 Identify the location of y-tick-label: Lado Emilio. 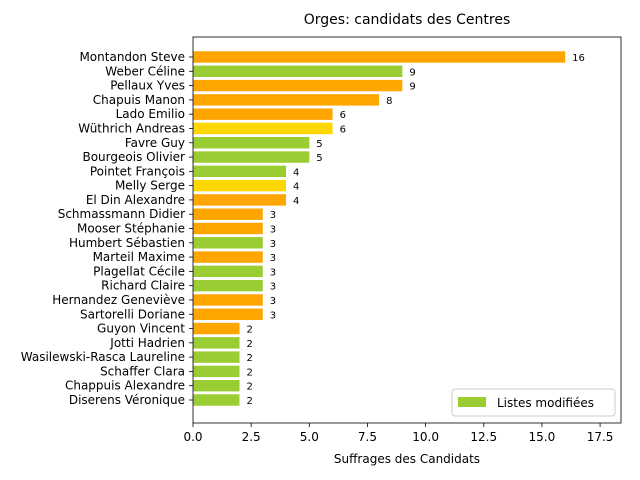
(150, 114).